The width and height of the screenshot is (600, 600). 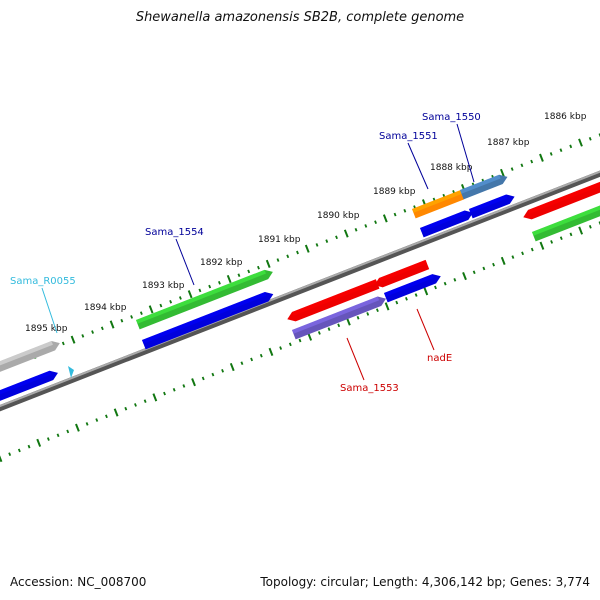 I want to click on gene-label: nadE, so click(x=439, y=358).